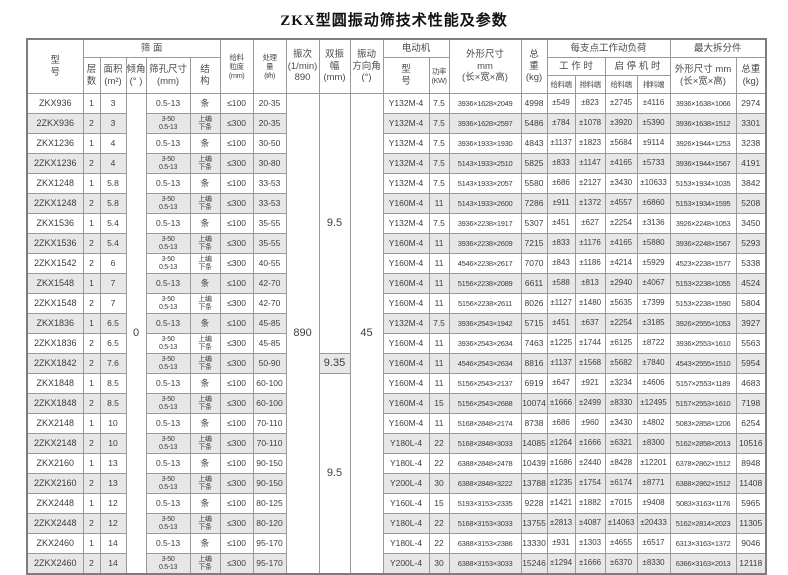 The width and height of the screenshot is (788, 575). I want to click on header-line: 层, so click(91, 70).